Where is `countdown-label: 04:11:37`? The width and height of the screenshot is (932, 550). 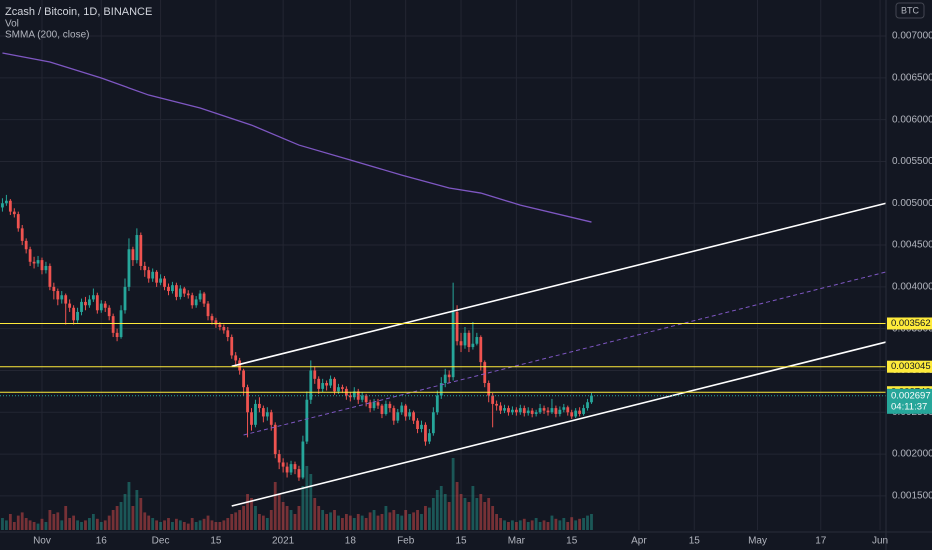
countdown-label: 04:11:37 is located at coordinates (909, 406).